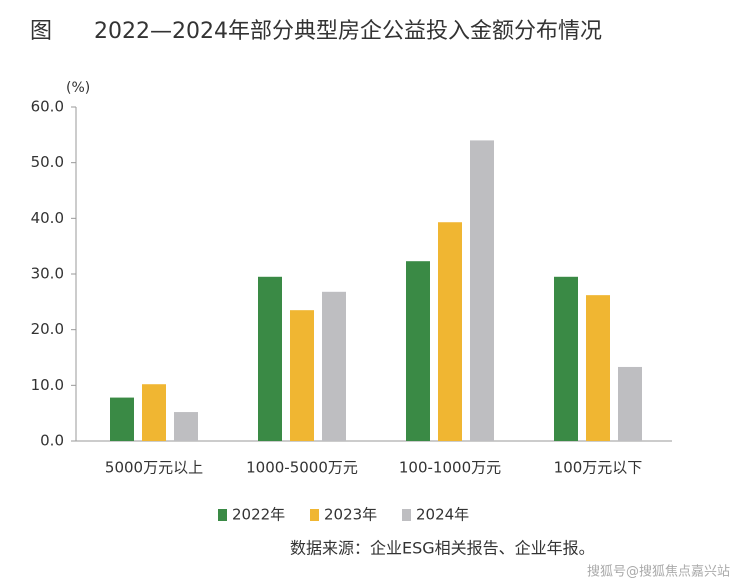  Describe the element at coordinates (47, 385) in the screenshot. I see `y-tick-label: 10.0` at that location.